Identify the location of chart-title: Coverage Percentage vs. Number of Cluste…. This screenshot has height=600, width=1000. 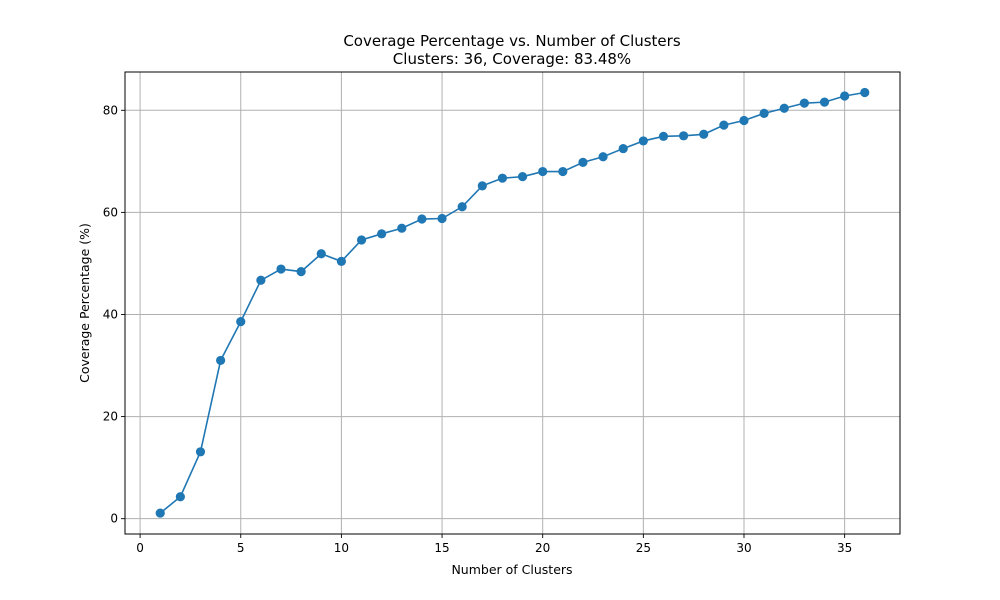
(512, 41).